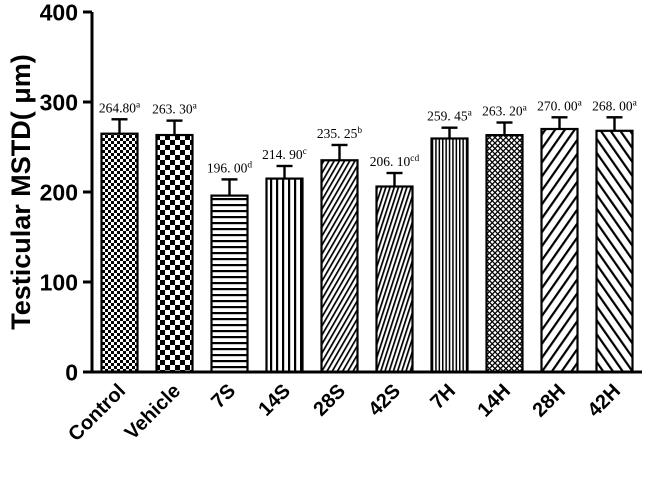 This screenshot has width=650, height=479. Describe the element at coordinates (59, 12) in the screenshot. I see `y-tick-label: 400` at that location.